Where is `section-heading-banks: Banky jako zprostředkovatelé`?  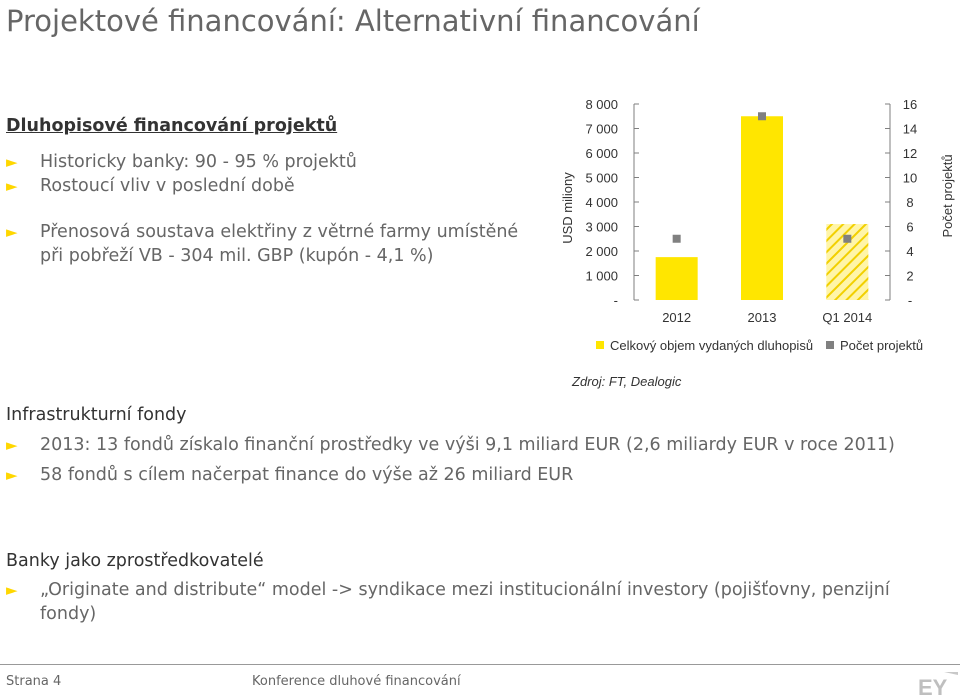
section-heading-banks: Banky jako zprostředkovatelé is located at coordinates (135, 561).